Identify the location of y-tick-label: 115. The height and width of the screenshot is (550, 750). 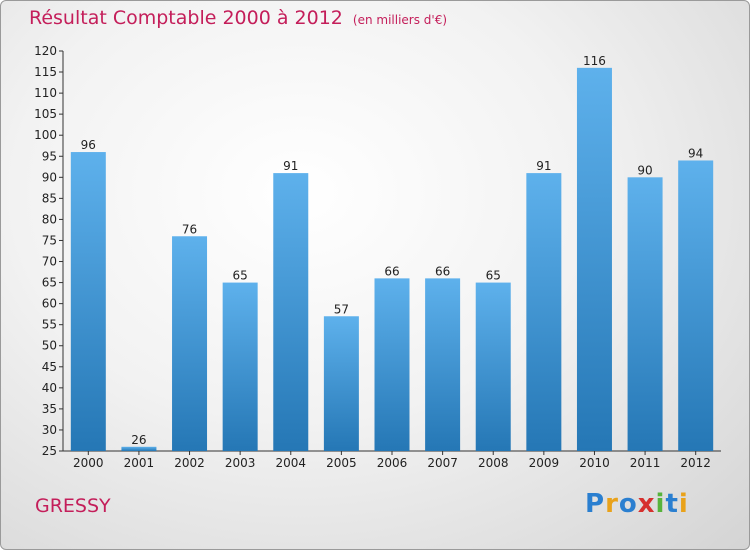
(45, 72).